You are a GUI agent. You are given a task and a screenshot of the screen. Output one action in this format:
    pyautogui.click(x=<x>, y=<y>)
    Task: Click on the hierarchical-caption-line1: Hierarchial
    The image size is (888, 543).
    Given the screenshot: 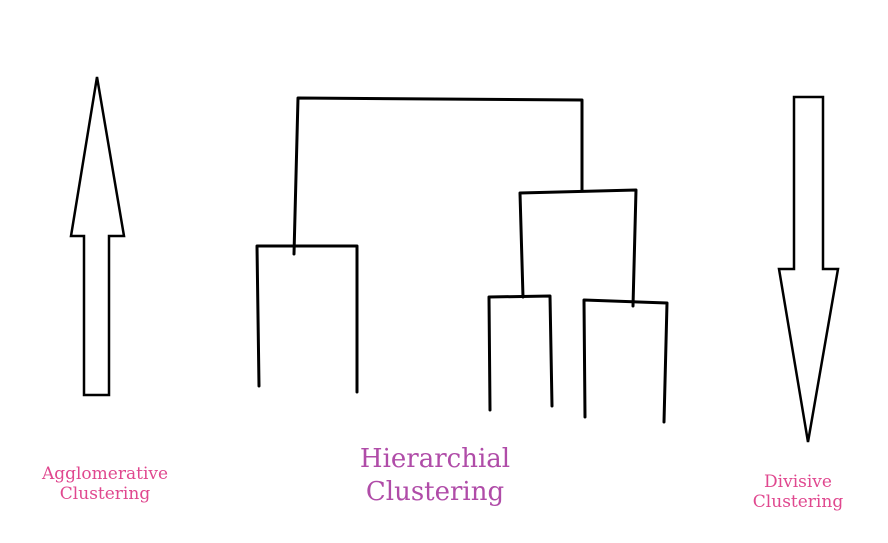 What is the action you would take?
    pyautogui.click(x=435, y=459)
    